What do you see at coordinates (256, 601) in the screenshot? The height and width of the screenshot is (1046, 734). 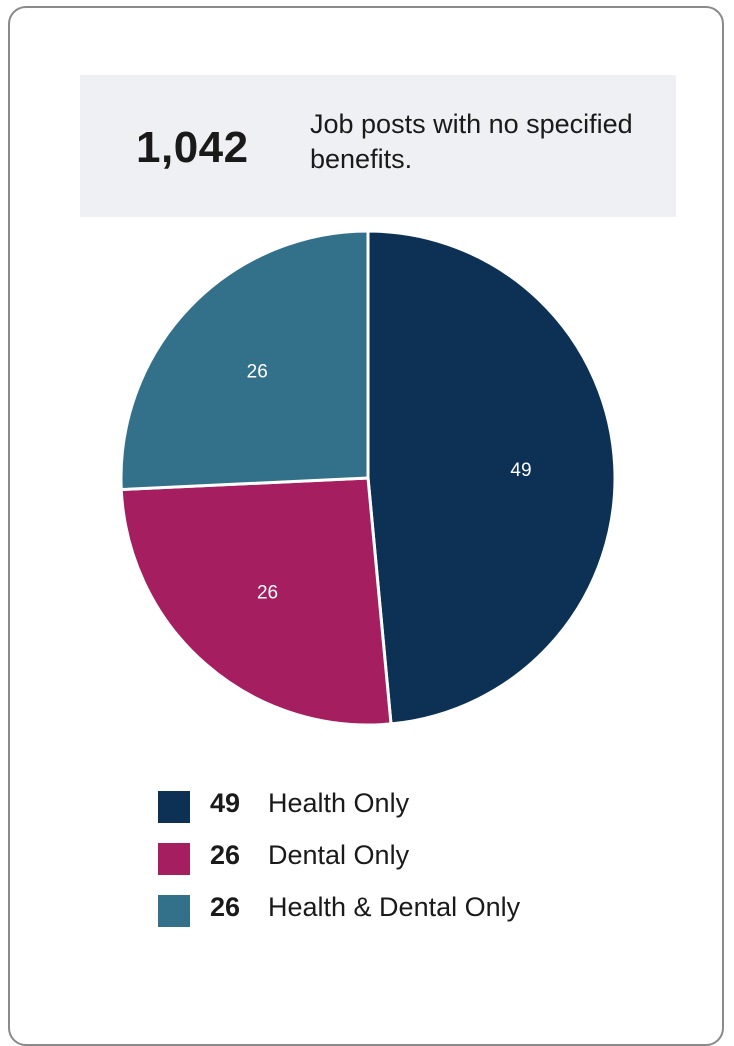 I see `pie-slice-dental-only` at bounding box center [256, 601].